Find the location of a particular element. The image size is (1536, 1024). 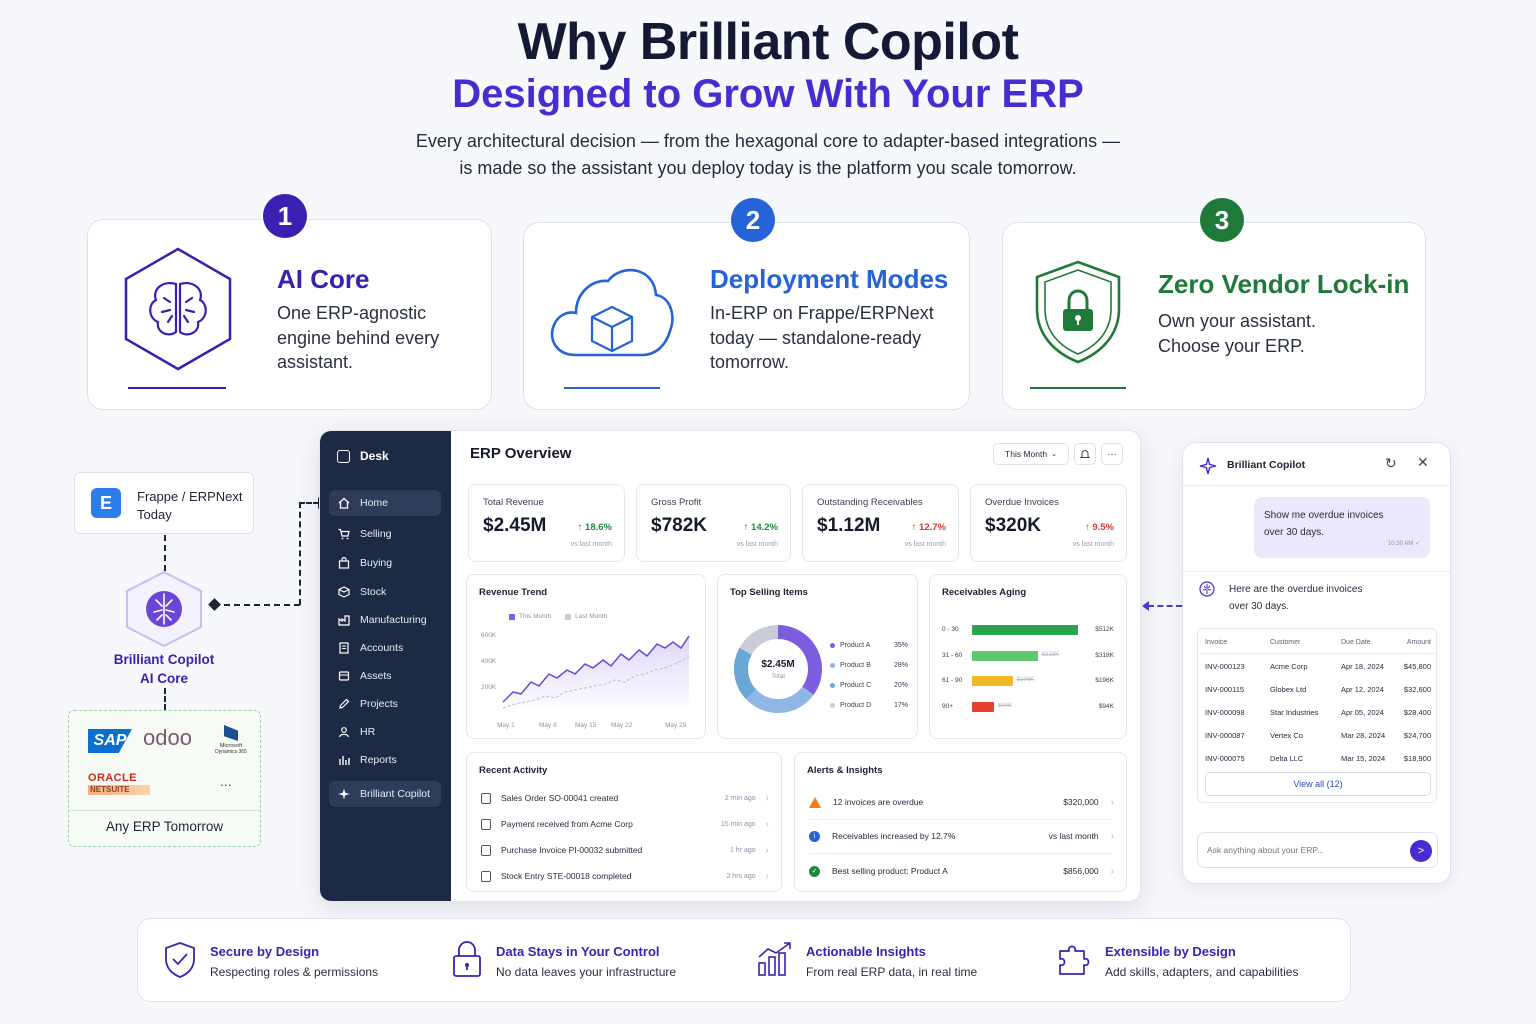

message-time-text: 10:30 AM is located at coordinates (1400, 544).